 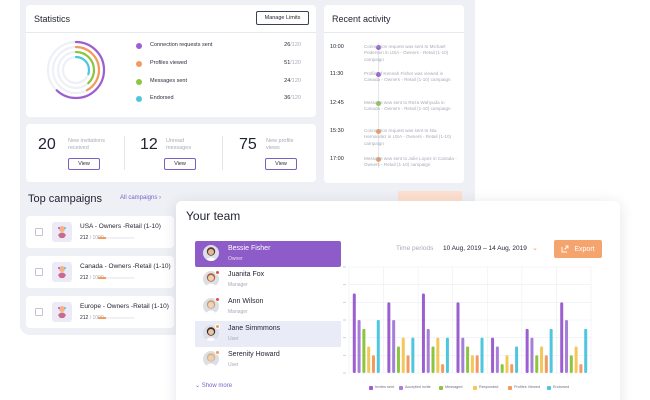 What do you see at coordinates (249, 248) in the screenshot?
I see `member-name: Bessie Fisher` at bounding box center [249, 248].